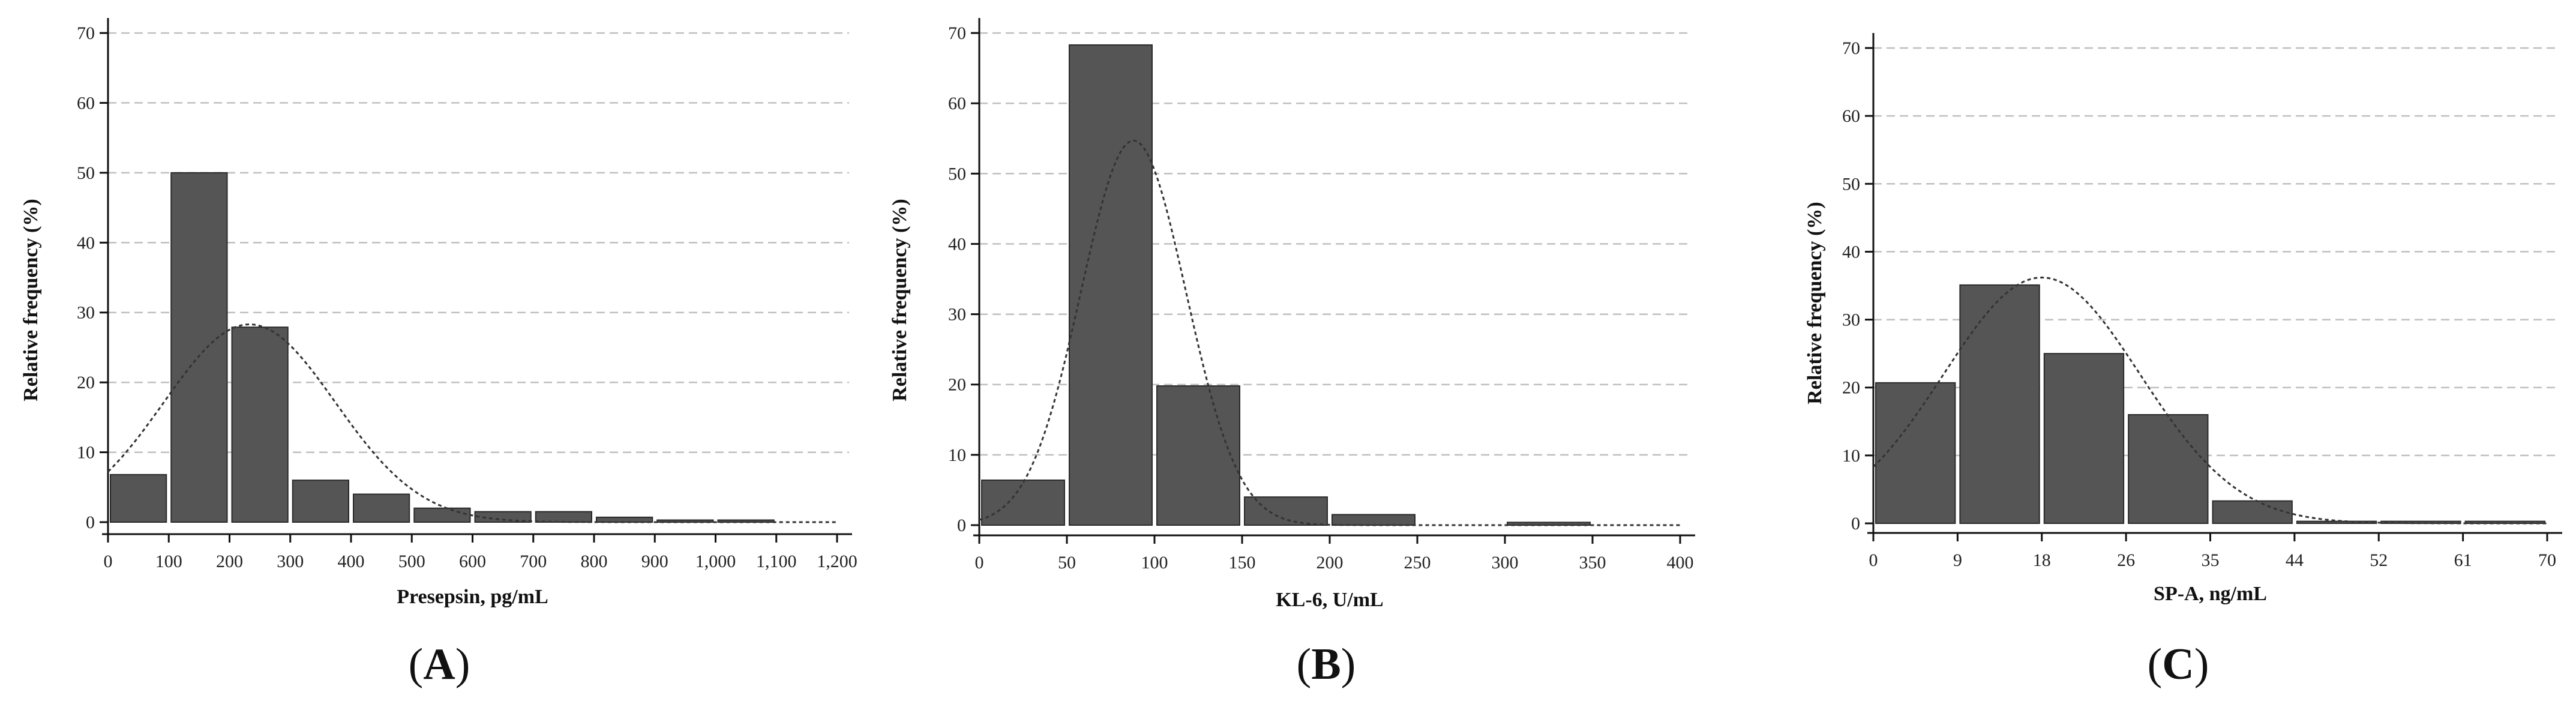 This screenshot has height=719, width=2576. What do you see at coordinates (1329, 600) in the screenshot?
I see `x-axis-label: KL-6, U/mL` at bounding box center [1329, 600].